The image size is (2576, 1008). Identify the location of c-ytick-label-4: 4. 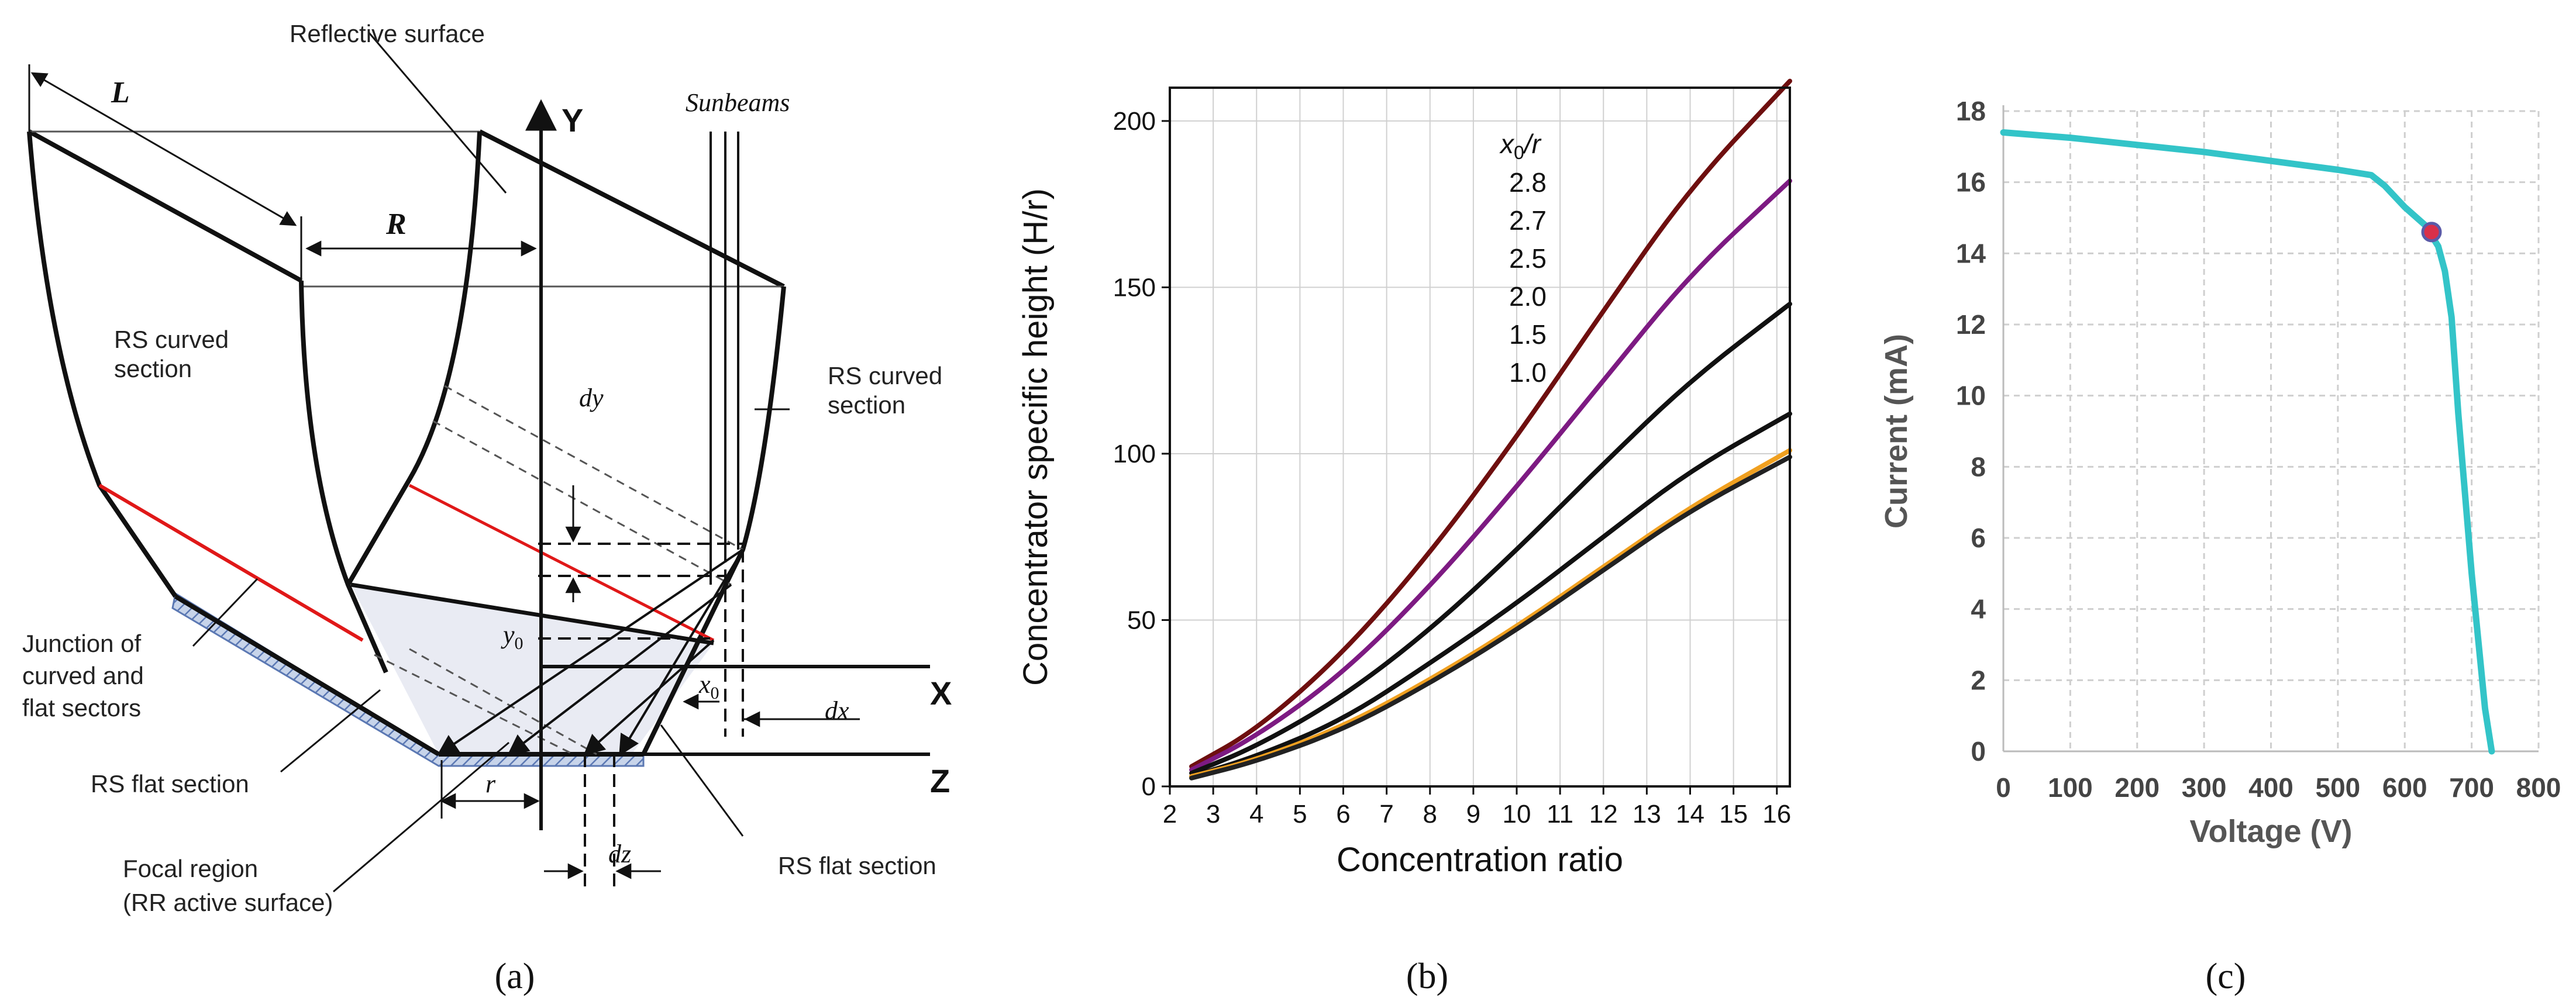
(1978, 609).